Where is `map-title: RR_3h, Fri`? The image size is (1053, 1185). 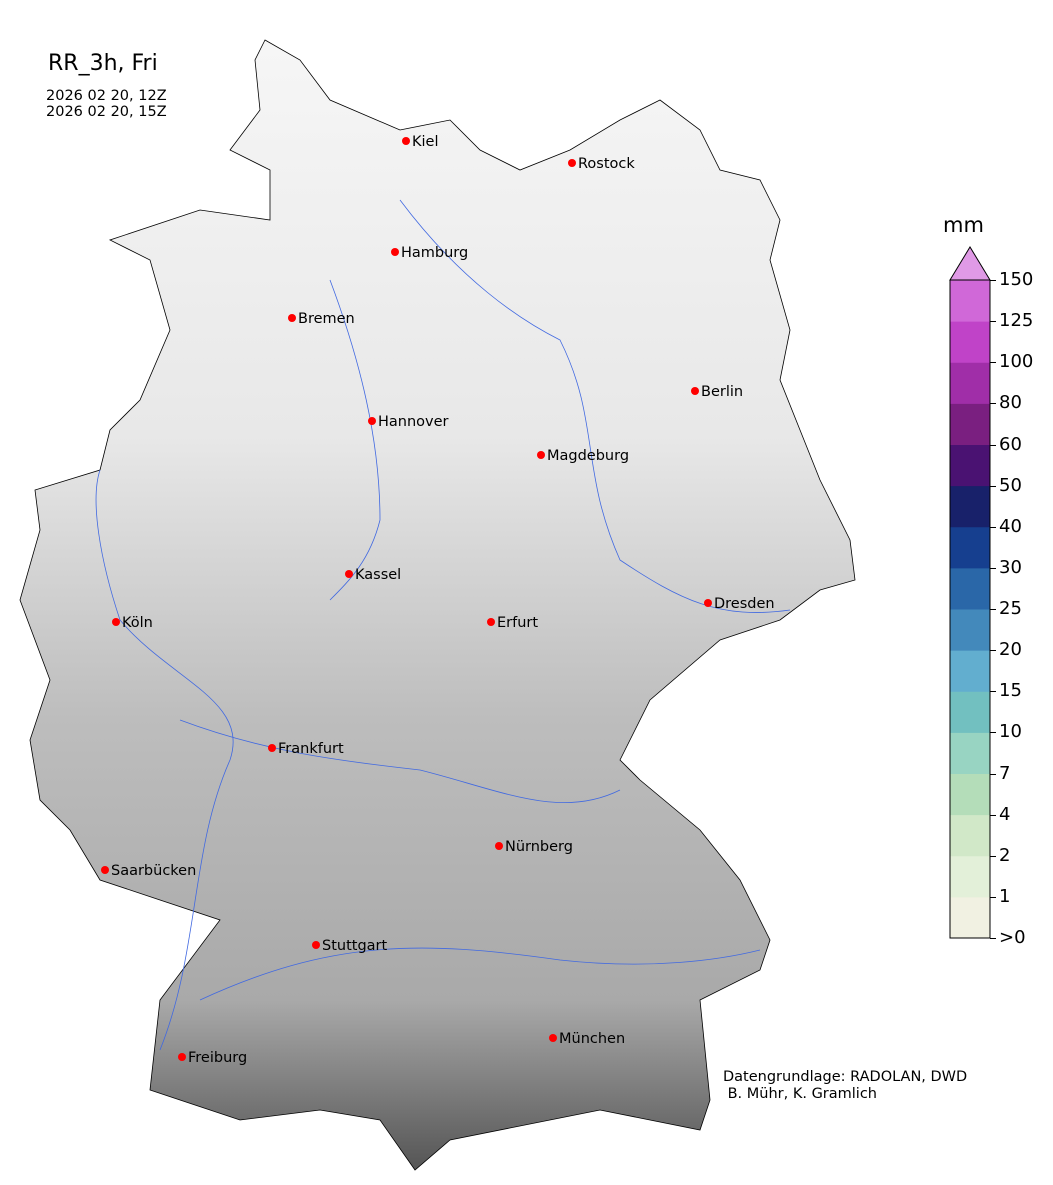 map-title: RR_3h, Fri is located at coordinates (103, 63).